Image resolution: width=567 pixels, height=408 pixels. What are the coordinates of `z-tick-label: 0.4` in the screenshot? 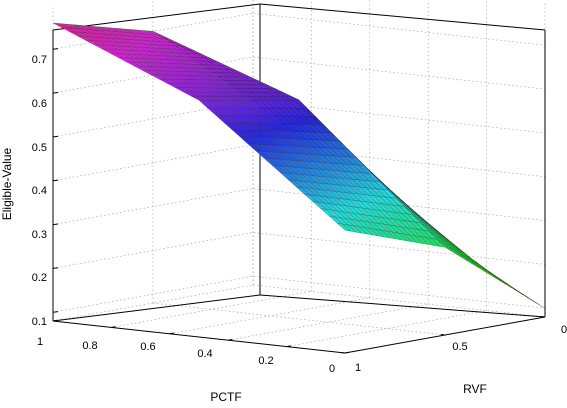 It's located at (39, 191).